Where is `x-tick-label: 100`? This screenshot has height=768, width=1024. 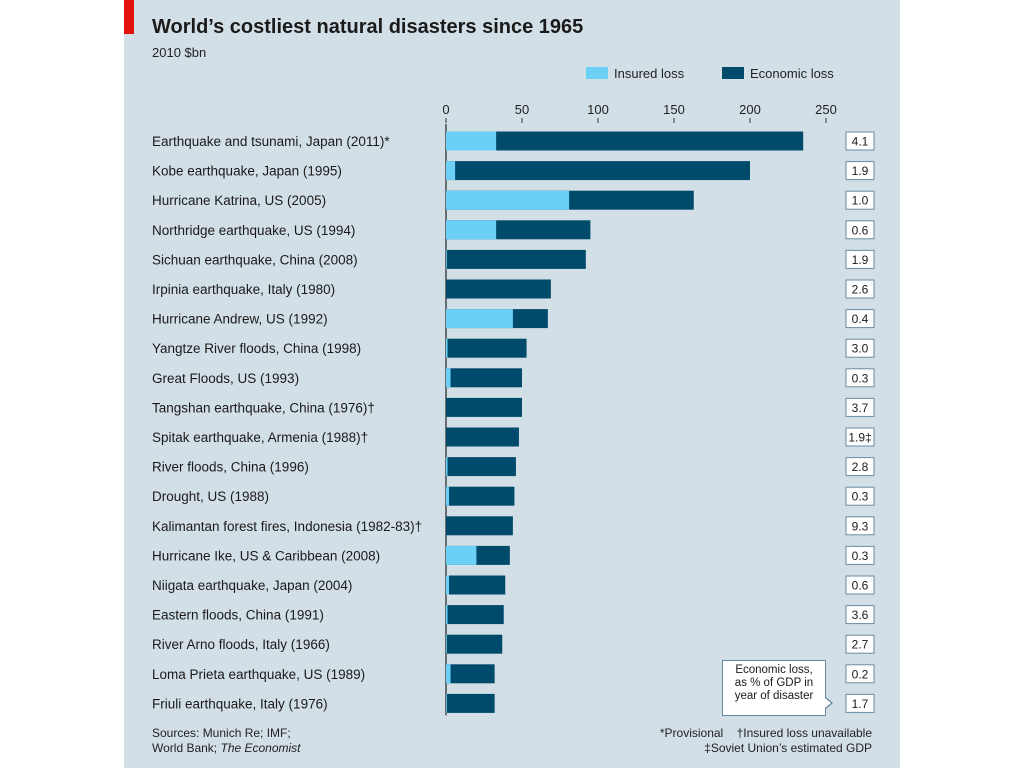
x-tick-label: 100 is located at coordinates (598, 109).